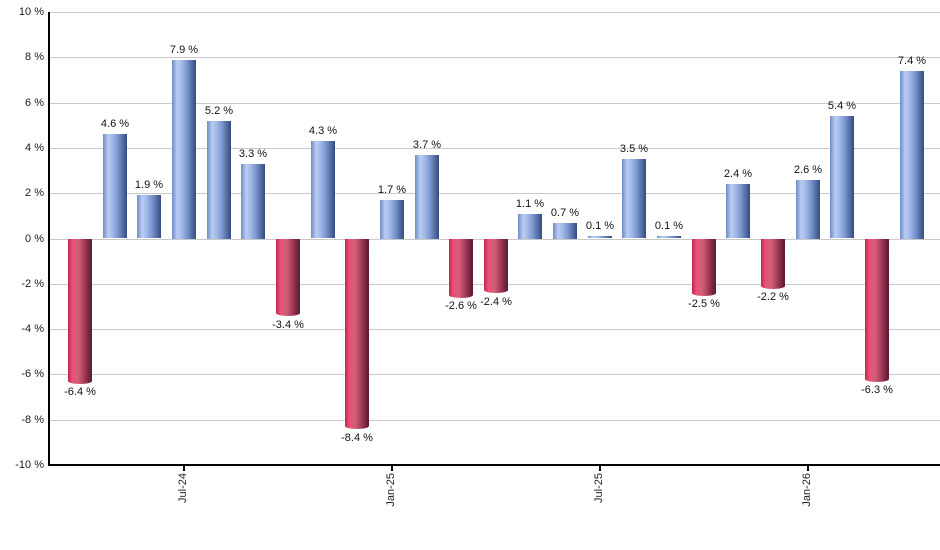 The width and height of the screenshot is (940, 550). I want to click on bar-value-label: -2.5 %, so click(704, 304).